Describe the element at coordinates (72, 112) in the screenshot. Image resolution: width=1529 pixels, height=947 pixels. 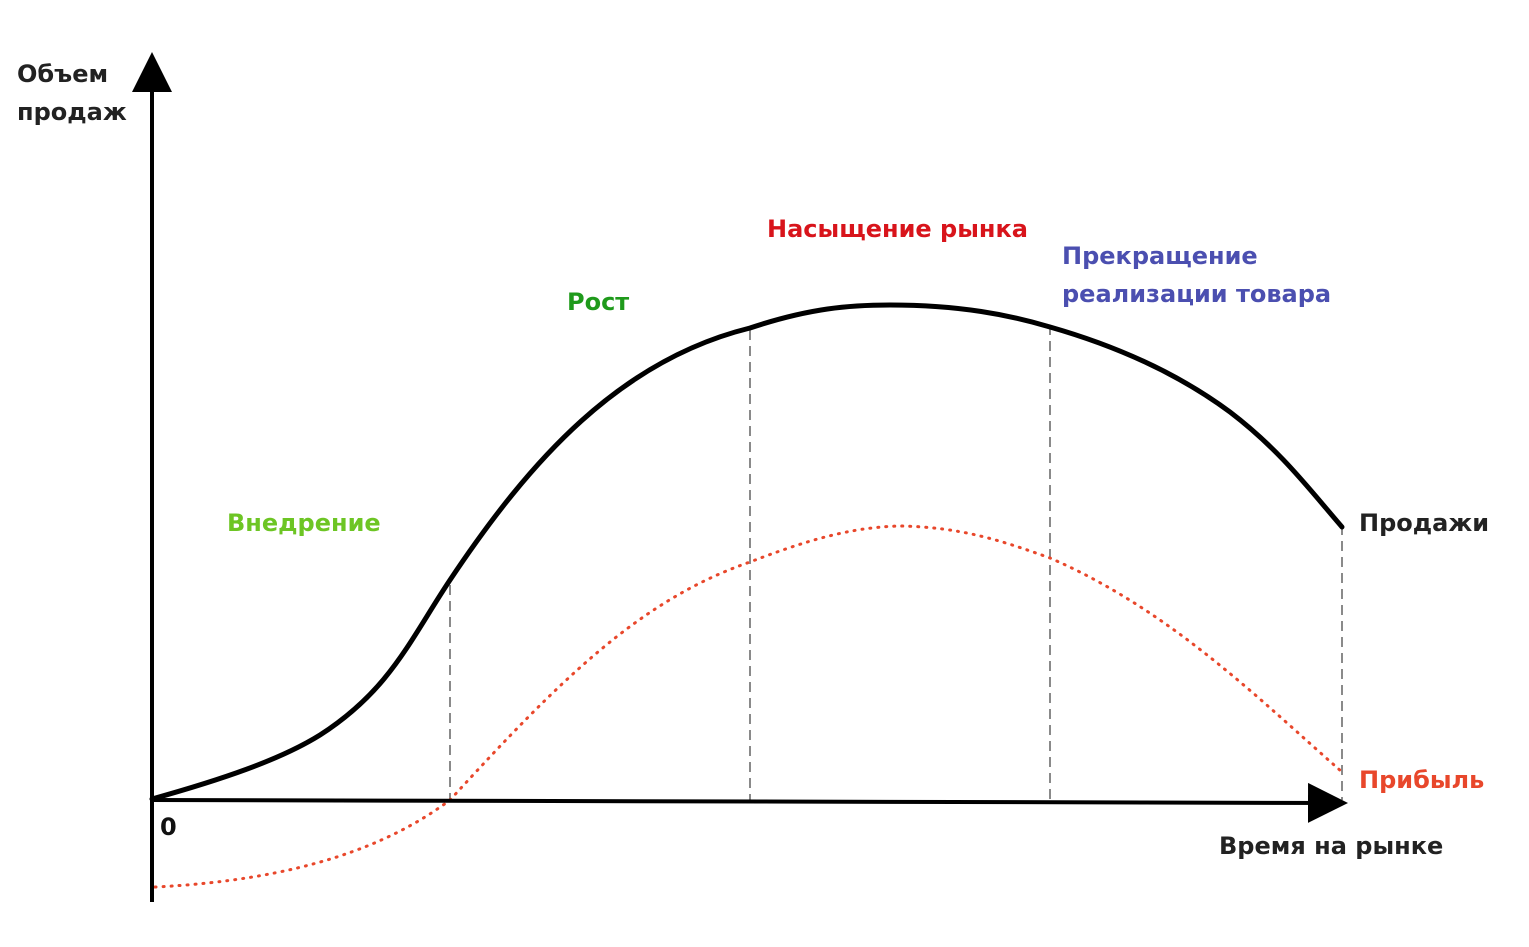
I see `y-axis-label-line: продаж` at that location.